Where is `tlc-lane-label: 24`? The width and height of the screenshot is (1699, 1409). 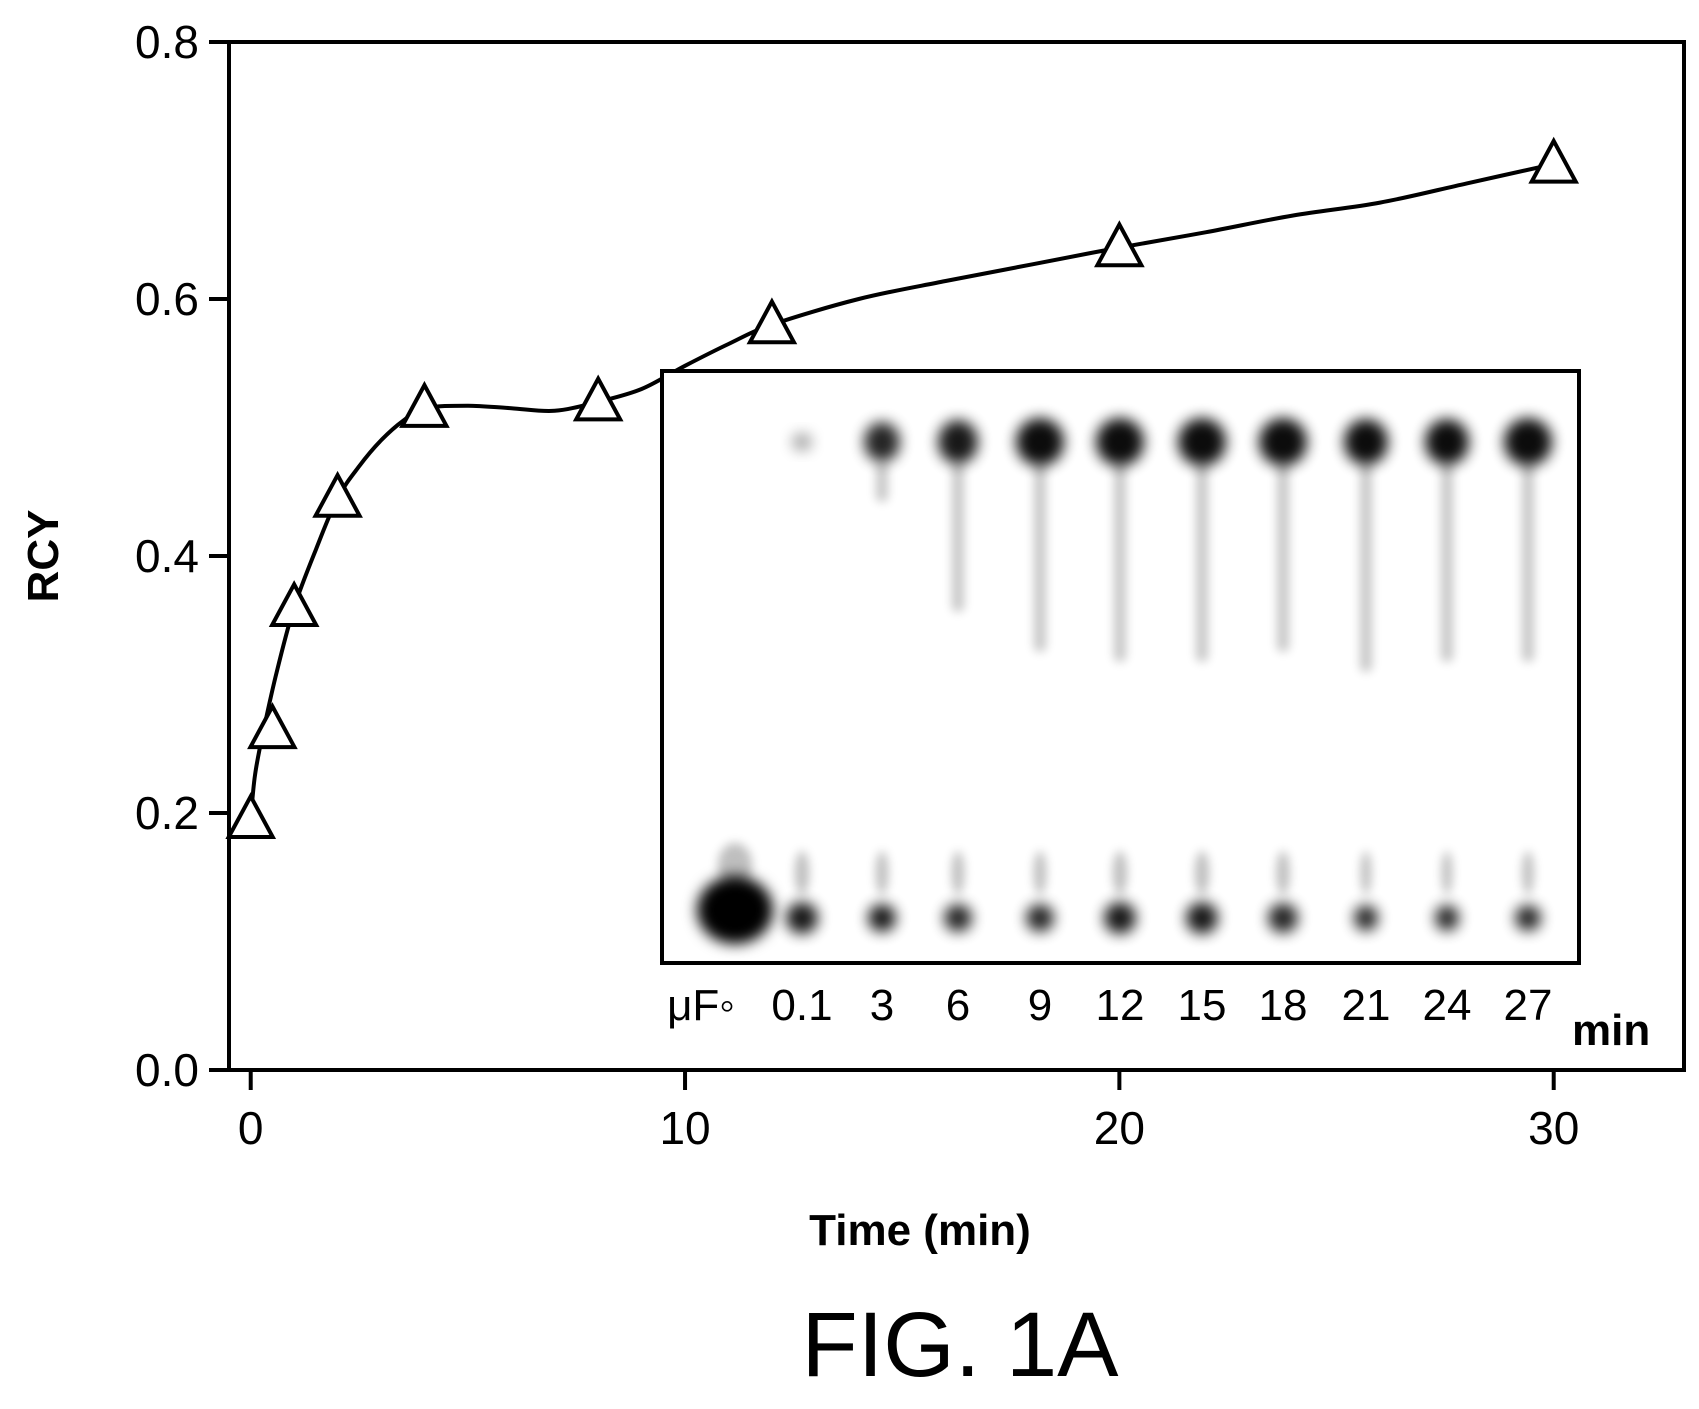
tlc-lane-label: 24 is located at coordinates (1447, 1005).